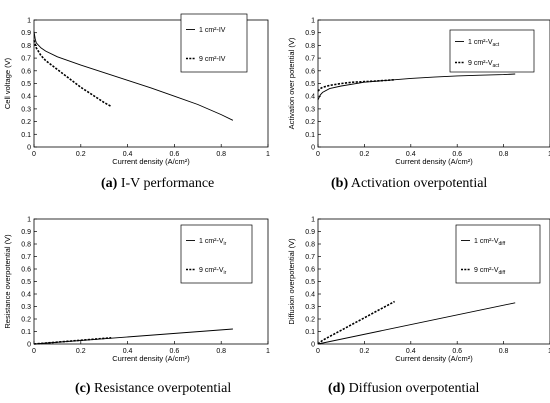  Describe the element at coordinates (7, 281) in the screenshot. I see `y-axis-label: Resistance overpotential (V)` at that location.